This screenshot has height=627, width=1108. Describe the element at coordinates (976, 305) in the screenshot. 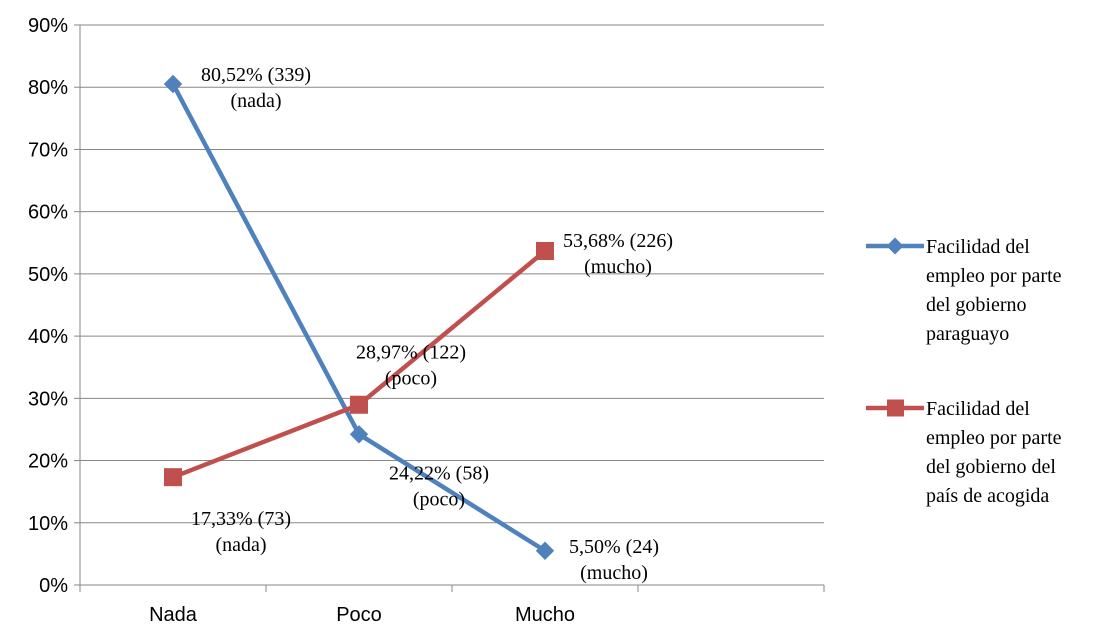

I see `legend-label: del gobierno` at that location.